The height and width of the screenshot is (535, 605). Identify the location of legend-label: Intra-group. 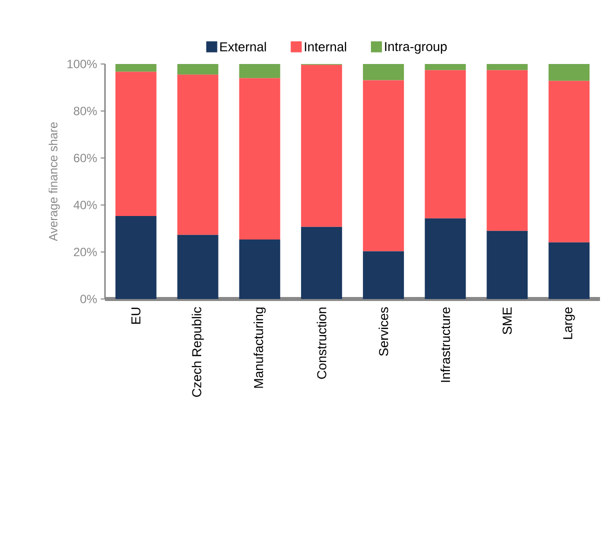
(416, 48).